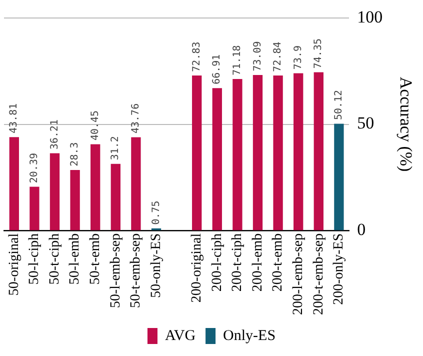 The width and height of the screenshot is (423, 356). What do you see at coordinates (156, 212) in the screenshot?
I see `data-label: 0.75` at bounding box center [156, 212].